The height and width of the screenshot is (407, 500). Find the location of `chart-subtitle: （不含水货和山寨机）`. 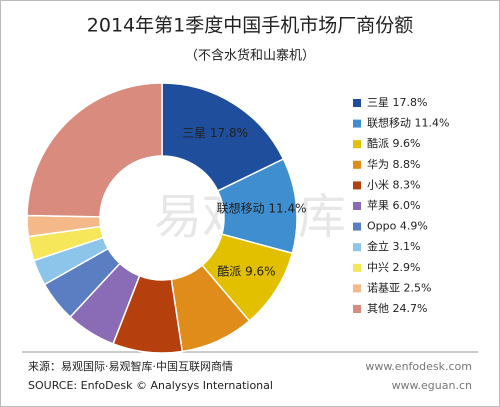

chart-subtitle: （不含水货和山寨机） is located at coordinates (250, 56).